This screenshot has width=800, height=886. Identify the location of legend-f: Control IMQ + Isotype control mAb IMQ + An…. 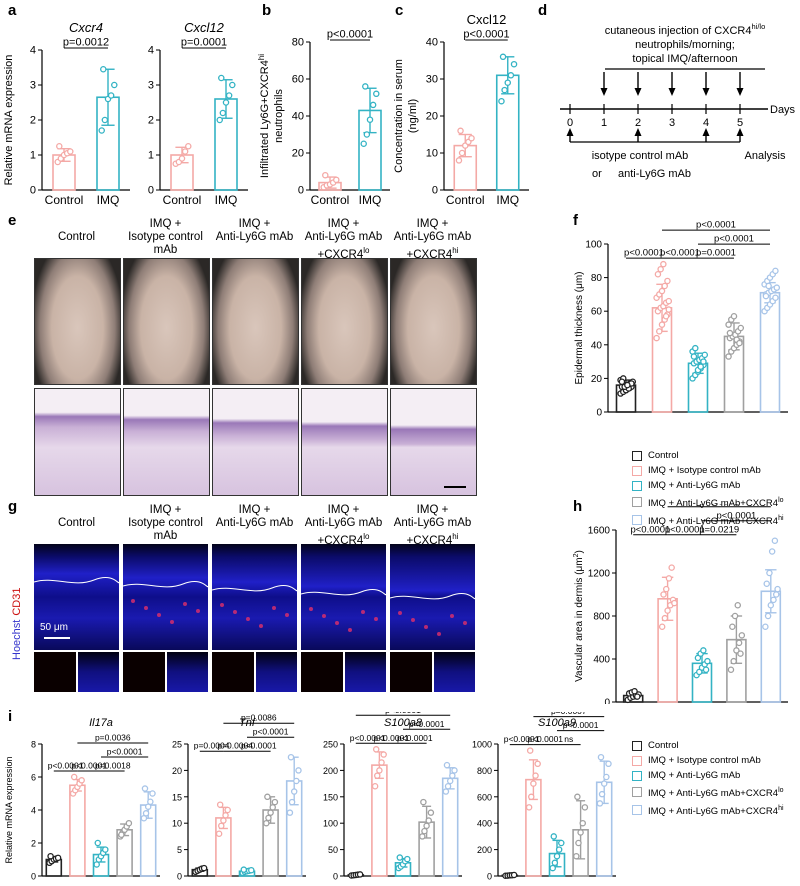
(708, 488).